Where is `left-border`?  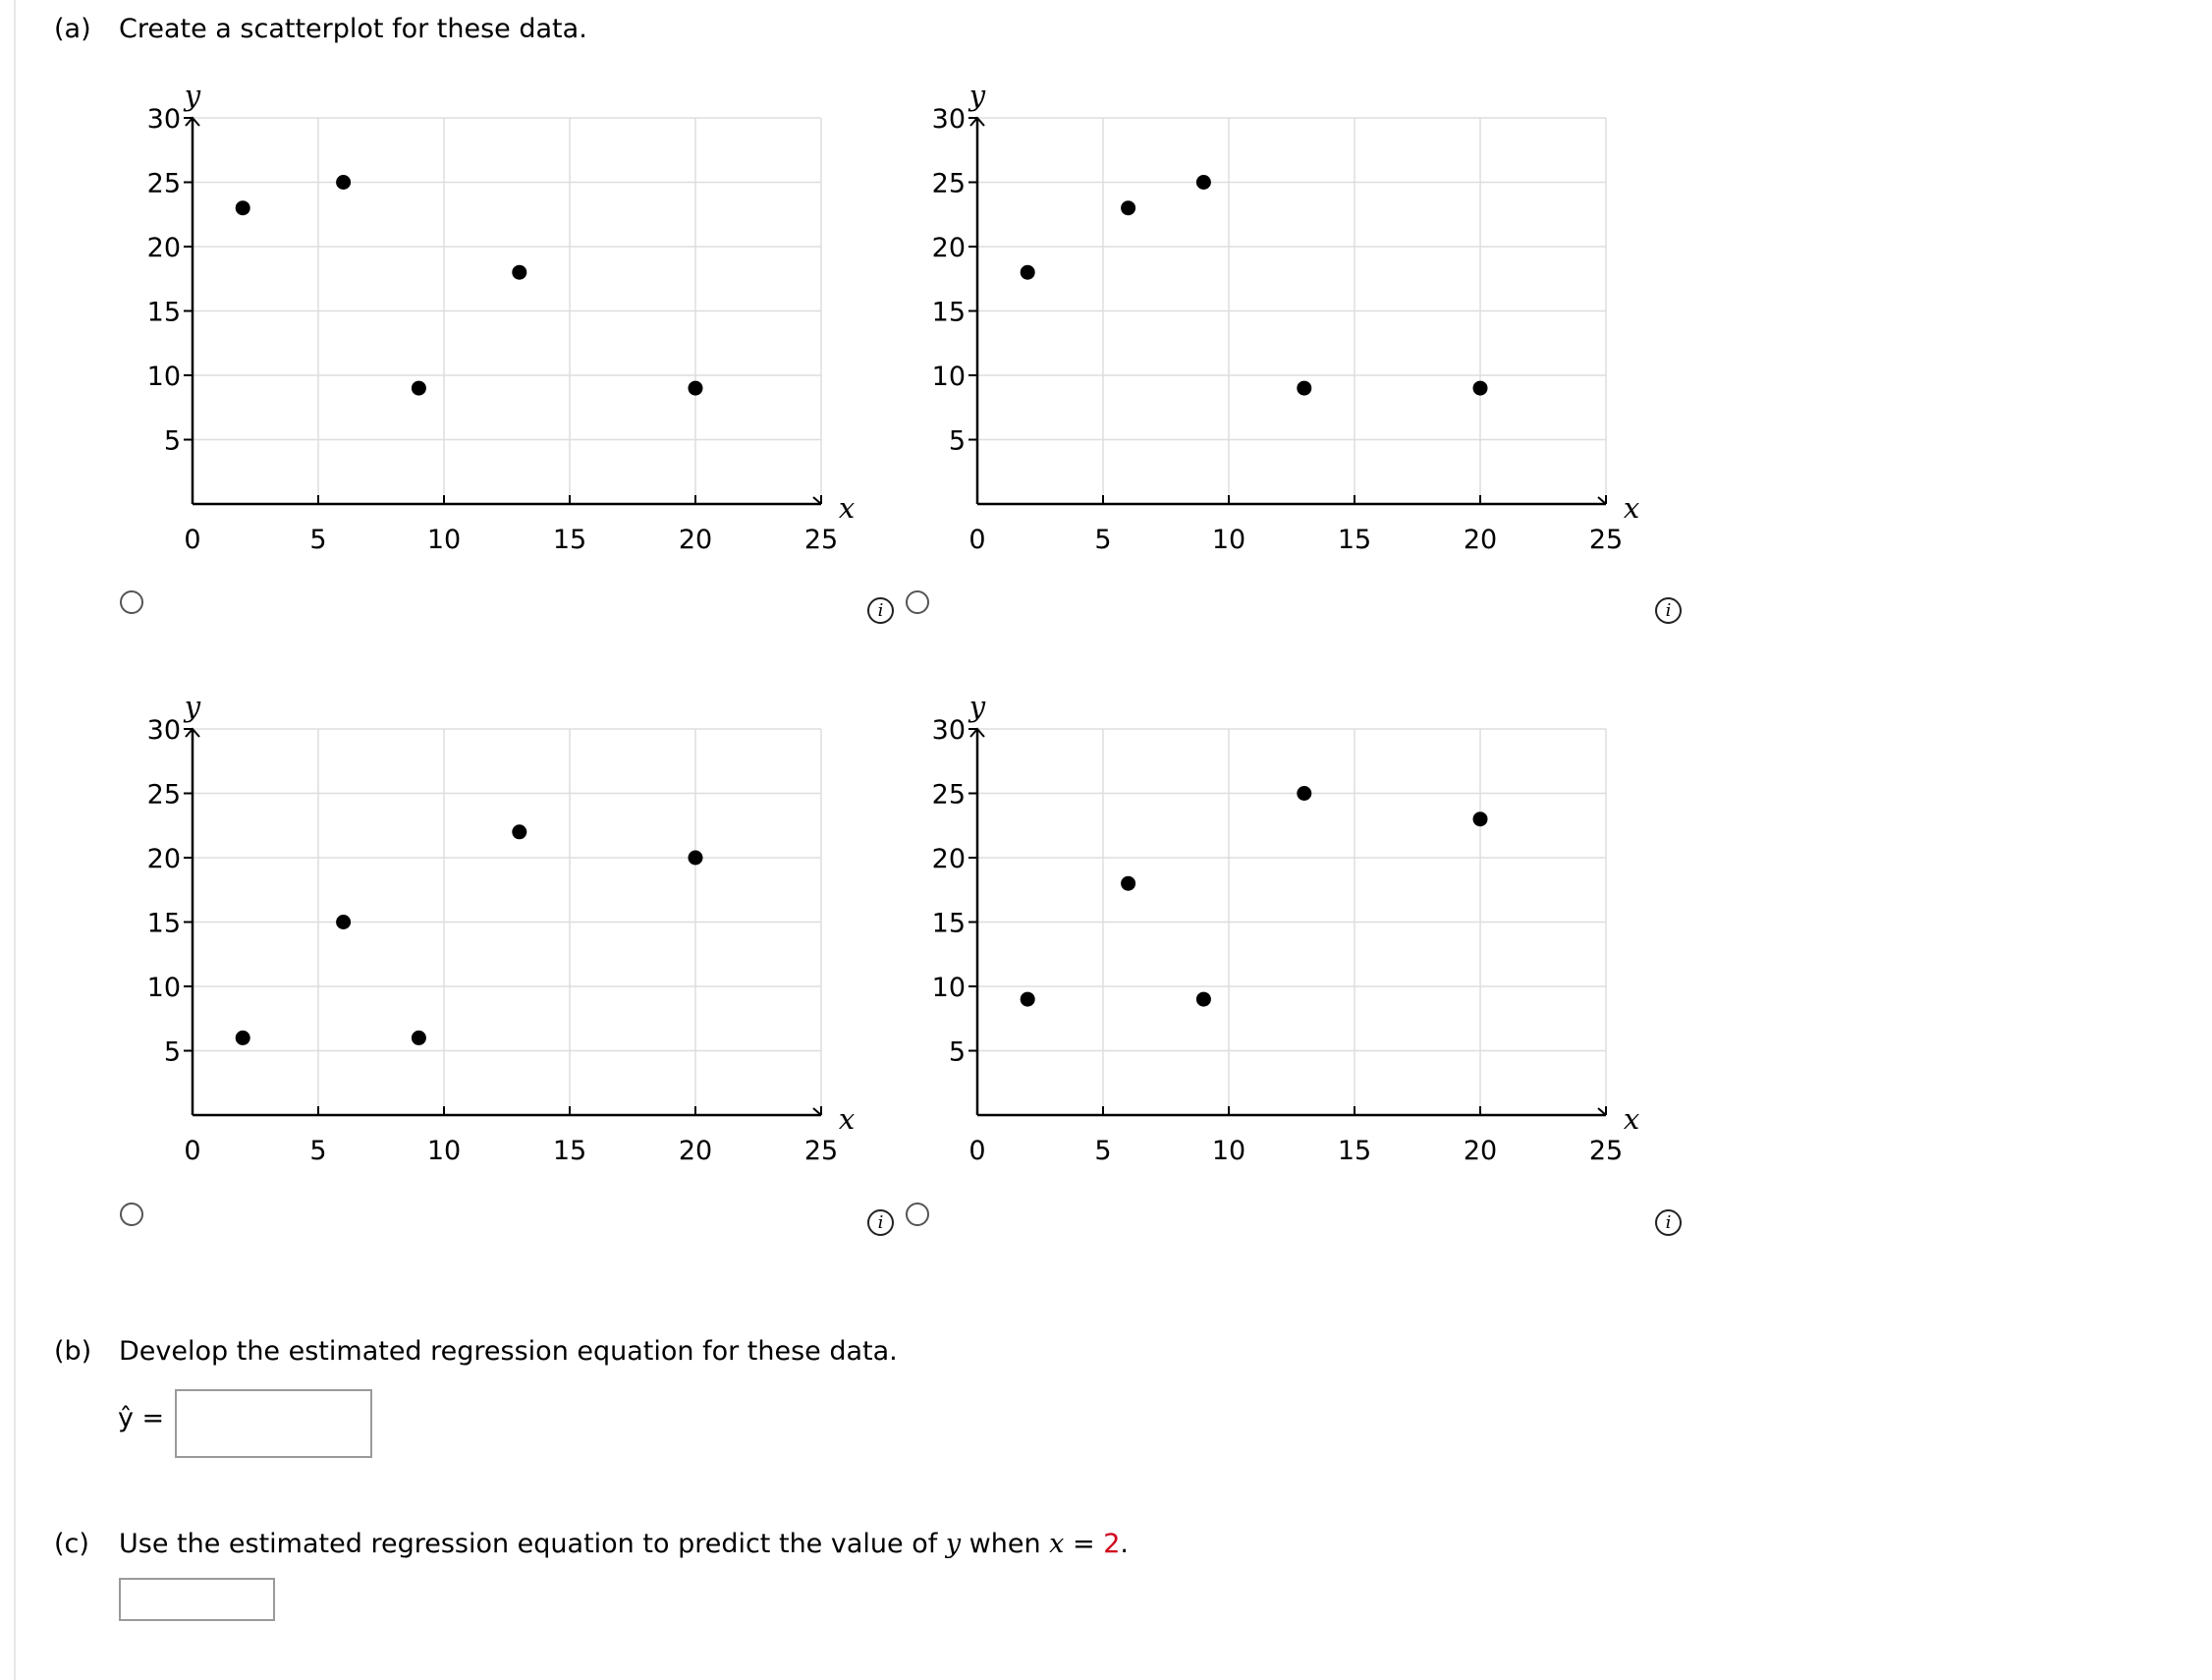 left-border is located at coordinates (15, 840).